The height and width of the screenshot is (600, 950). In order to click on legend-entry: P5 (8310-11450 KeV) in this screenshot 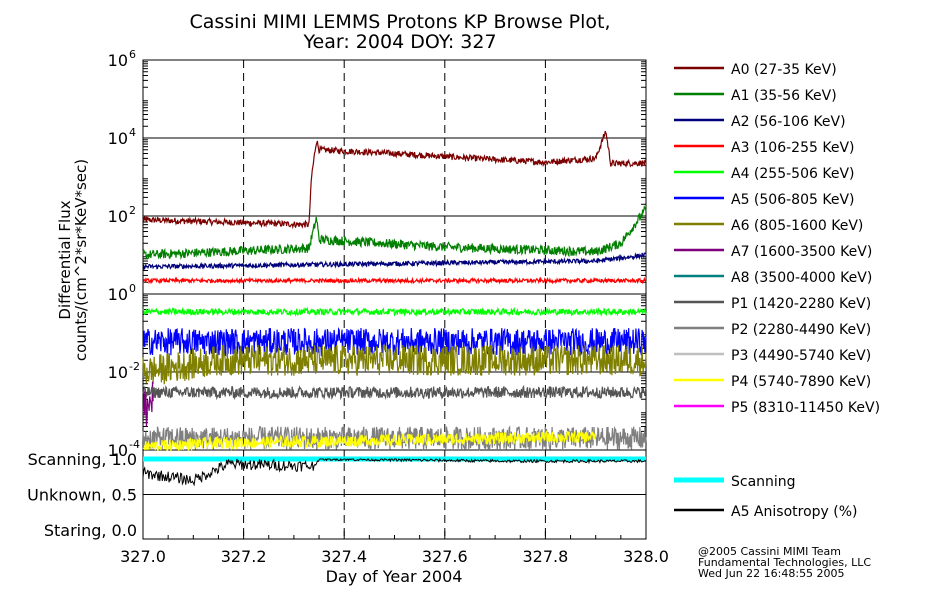, I will do `click(777, 408)`.